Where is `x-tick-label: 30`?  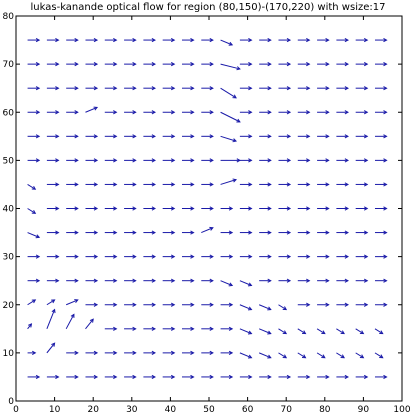
x-tick-label: 30 is located at coordinates (132, 410).